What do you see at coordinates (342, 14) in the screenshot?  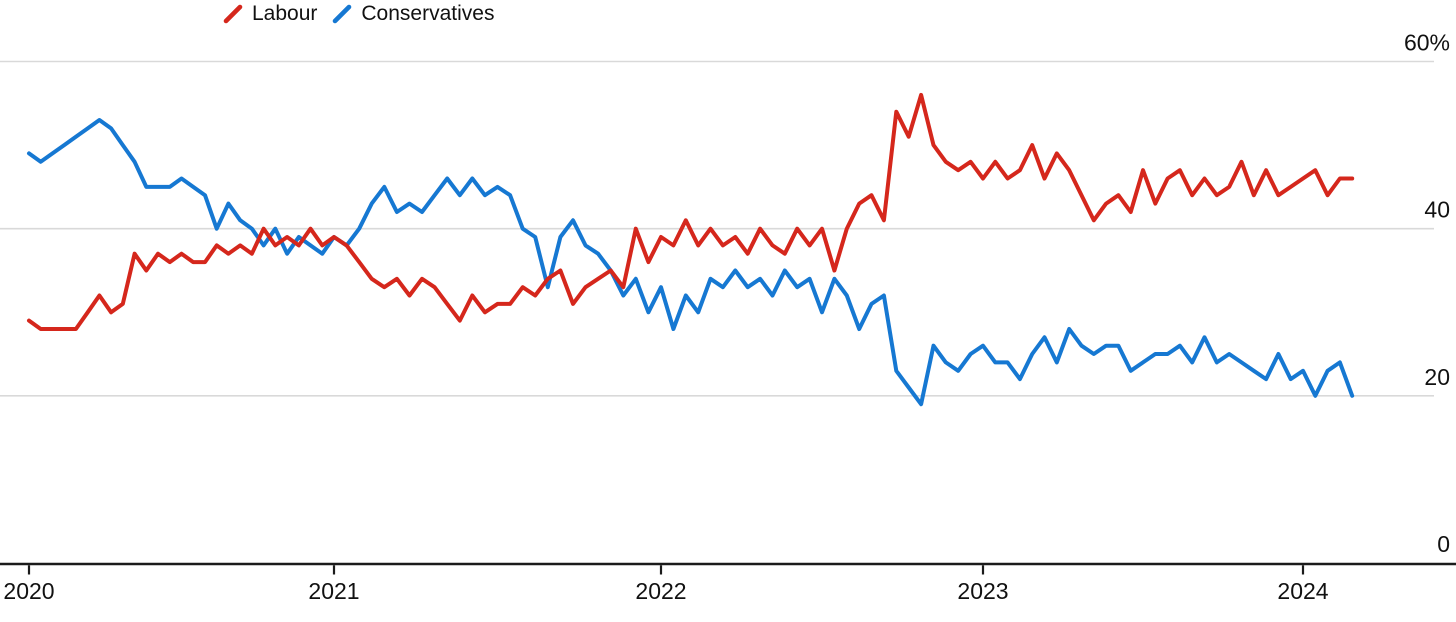 I see `conservatives-line-swatch-icon` at bounding box center [342, 14].